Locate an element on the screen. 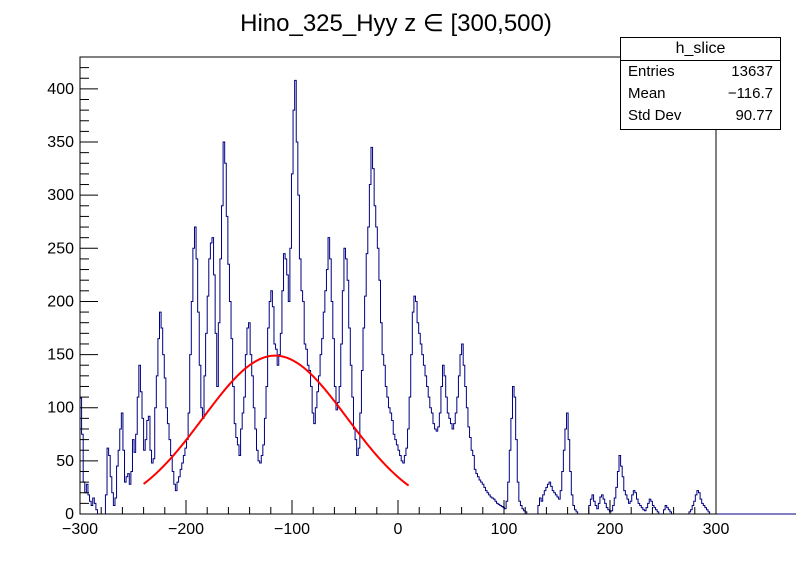 The image size is (796, 572). chart-title: Hino_325_Hyy z ∈ [300,500) is located at coordinates (396, 23).